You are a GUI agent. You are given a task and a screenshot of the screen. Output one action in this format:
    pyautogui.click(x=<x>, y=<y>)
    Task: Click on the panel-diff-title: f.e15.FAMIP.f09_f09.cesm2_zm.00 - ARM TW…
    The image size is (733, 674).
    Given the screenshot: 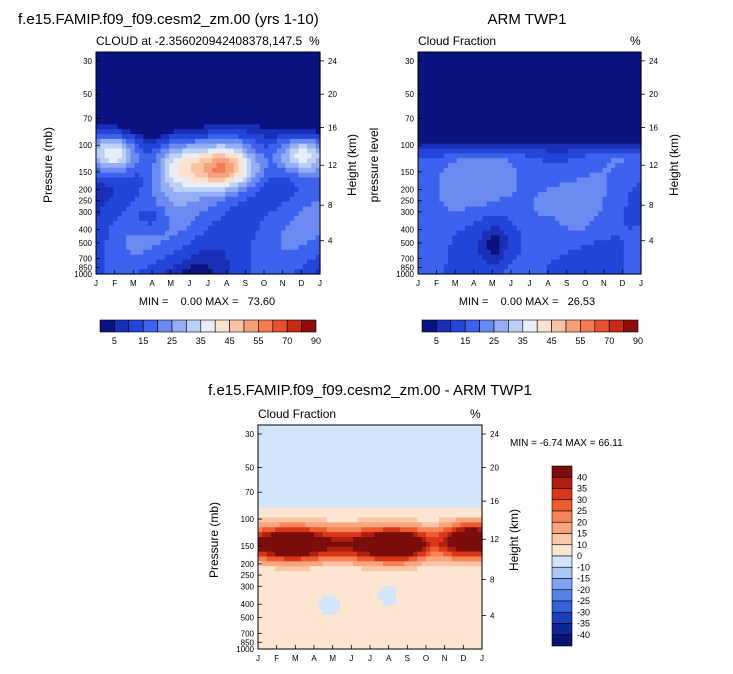 What is the action you would take?
    pyautogui.click(x=370, y=390)
    